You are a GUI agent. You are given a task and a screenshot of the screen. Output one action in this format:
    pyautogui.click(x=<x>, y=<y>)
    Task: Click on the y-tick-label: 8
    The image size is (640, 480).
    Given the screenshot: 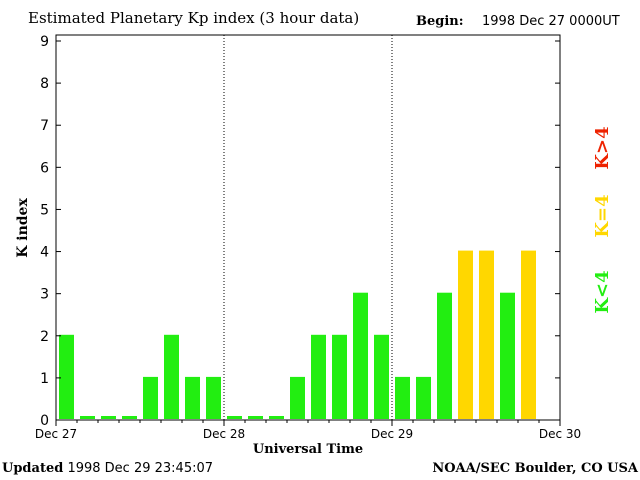 What is the action you would take?
    pyautogui.click(x=44, y=84)
    